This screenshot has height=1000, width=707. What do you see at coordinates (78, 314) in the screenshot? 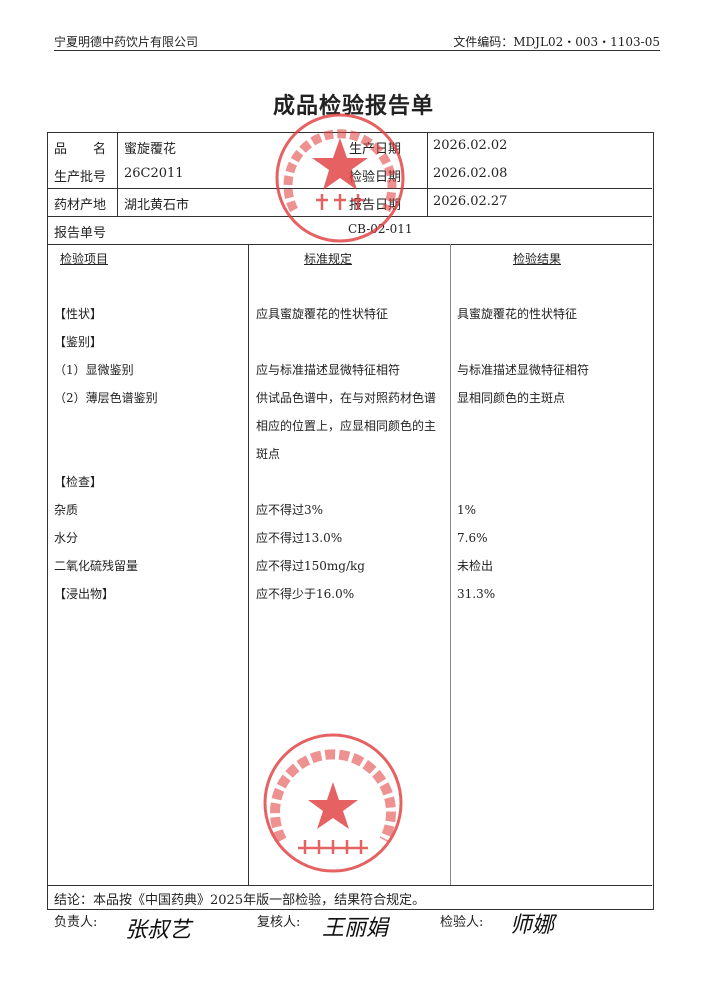
I see `row-item: 【性状】` at bounding box center [78, 314].